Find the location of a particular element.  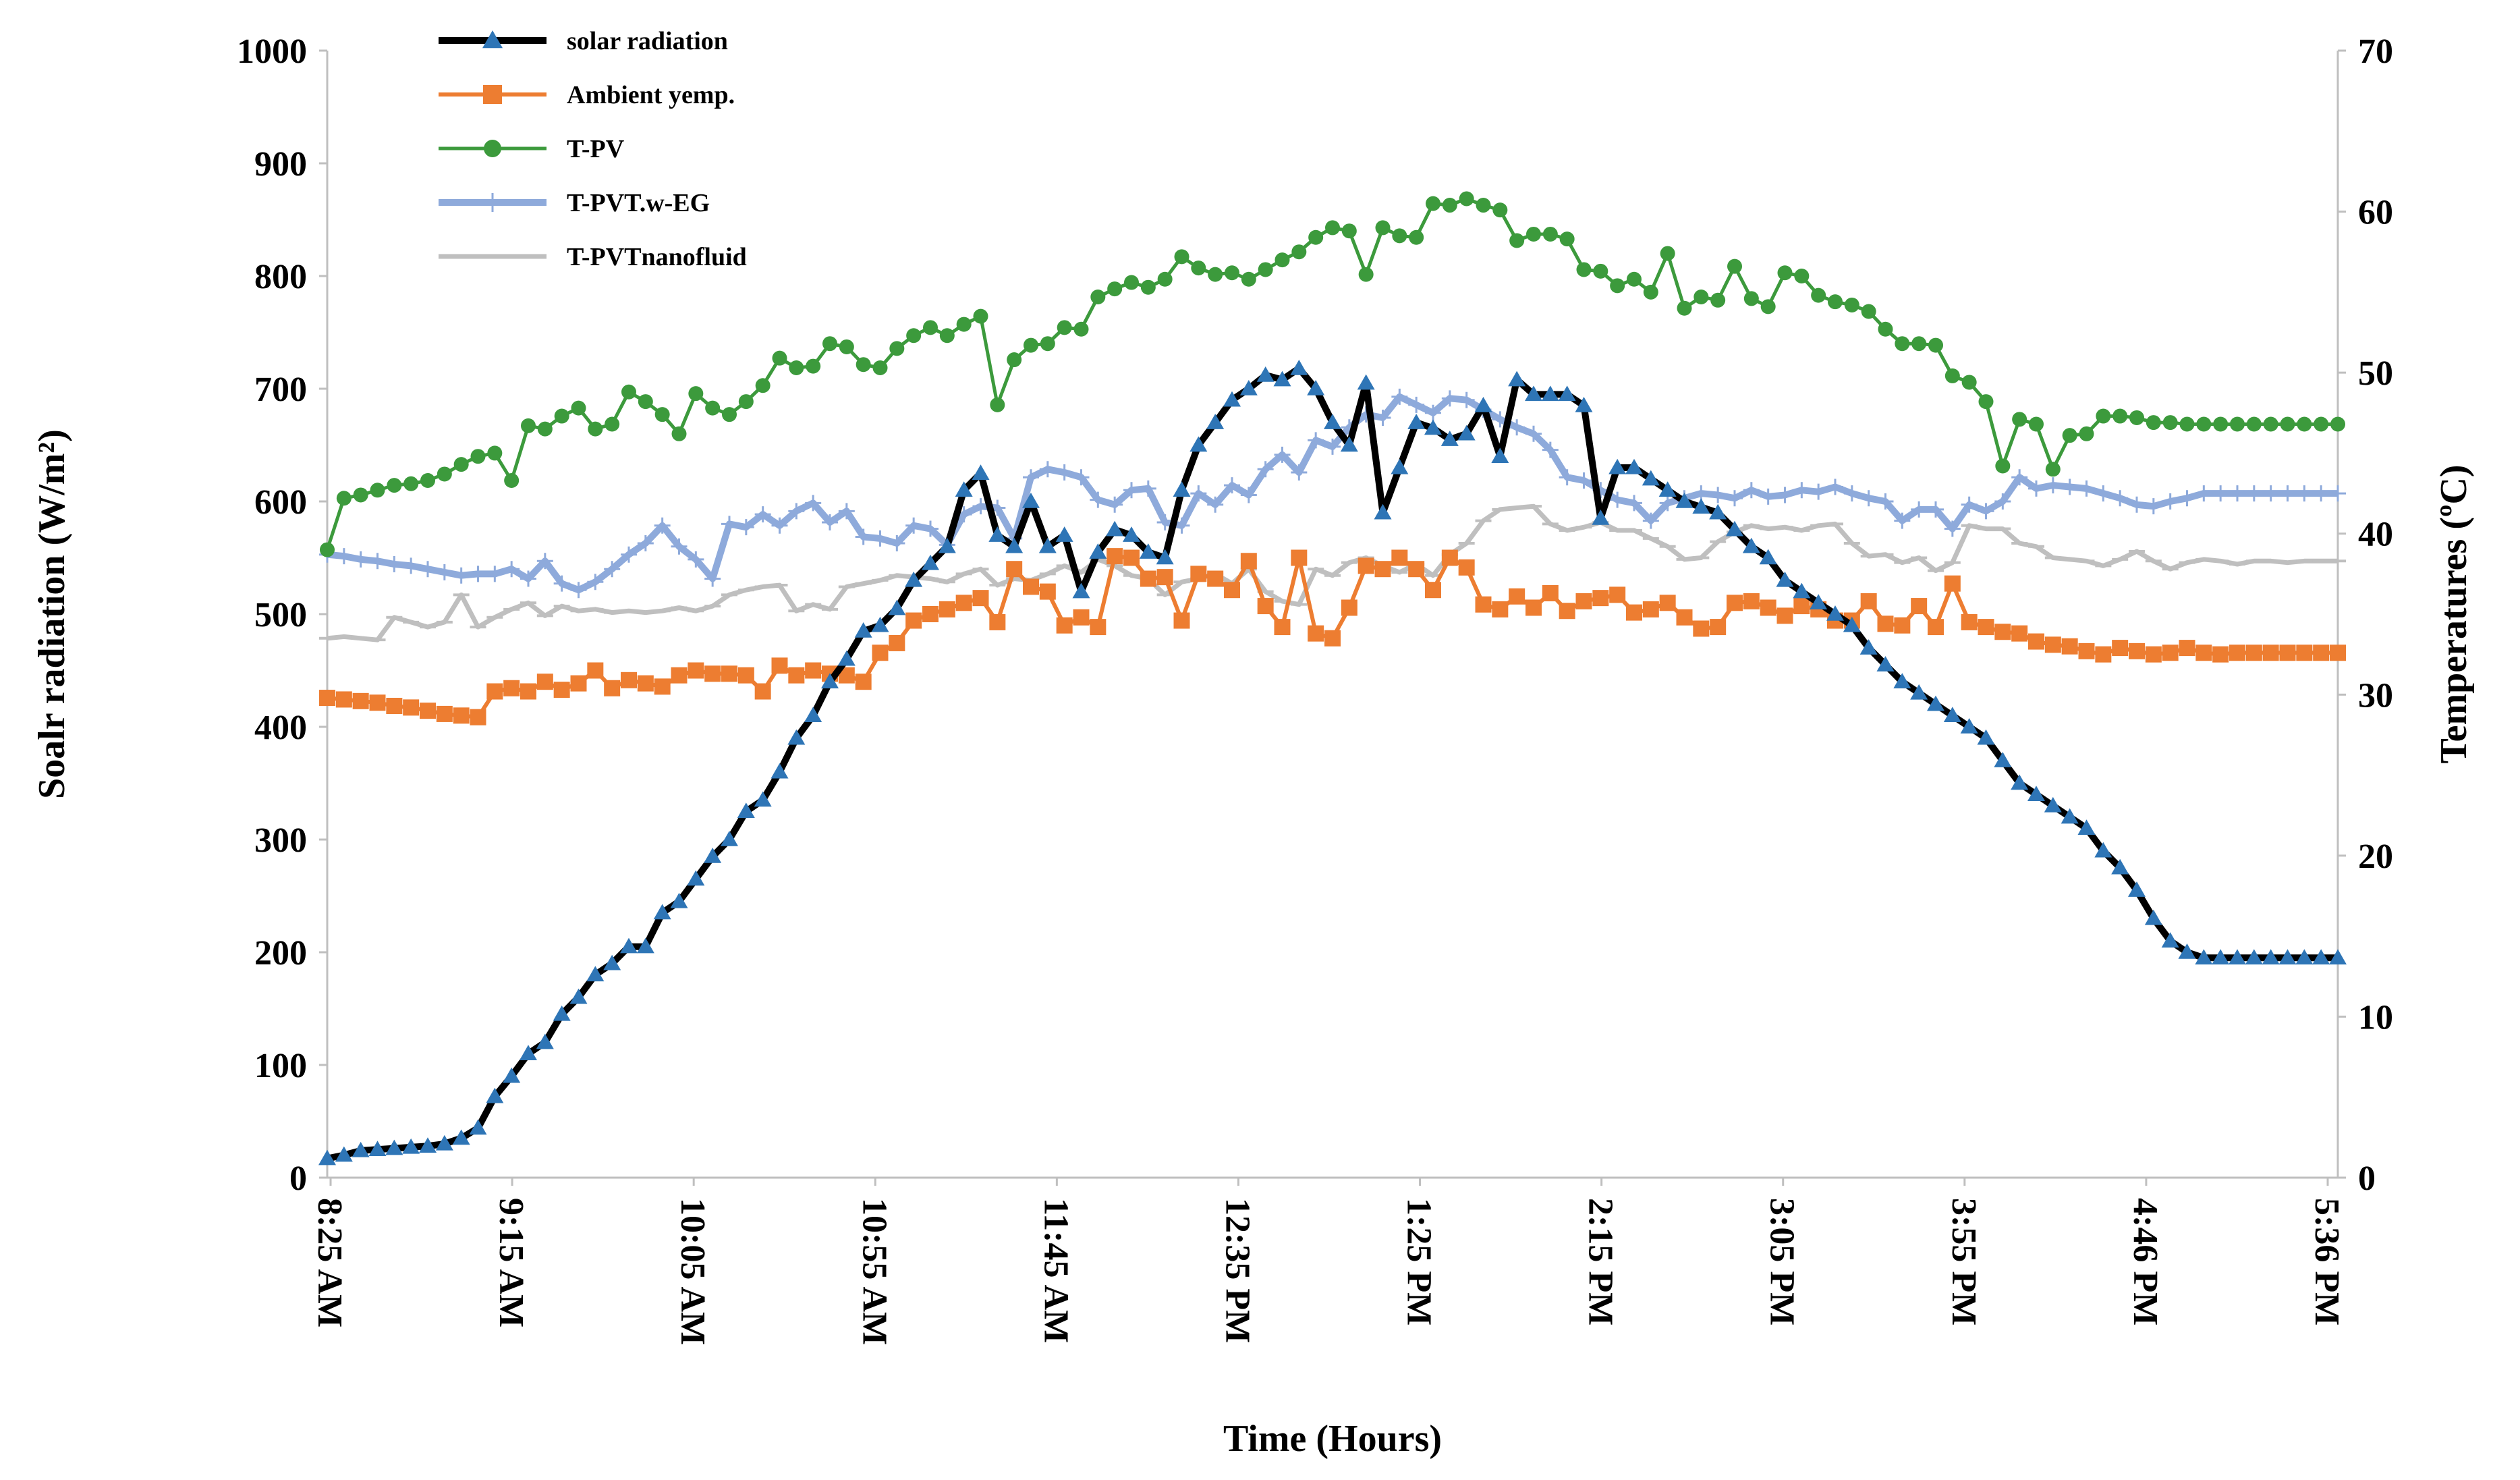

right-y-tick-label: 20 is located at coordinates (2375, 857).